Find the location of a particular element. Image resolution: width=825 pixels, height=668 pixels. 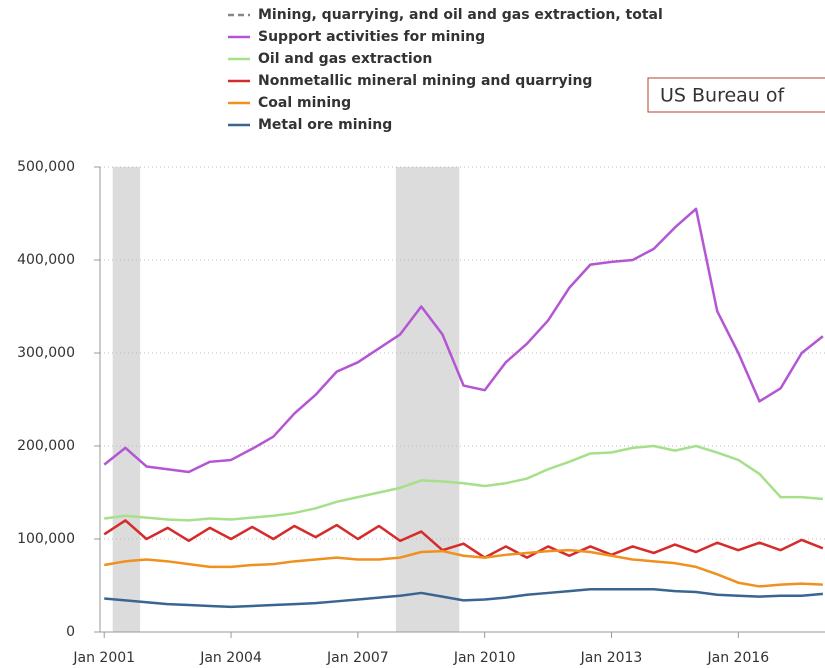

legend-label: Oil and gas extraction is located at coordinates (345, 59).